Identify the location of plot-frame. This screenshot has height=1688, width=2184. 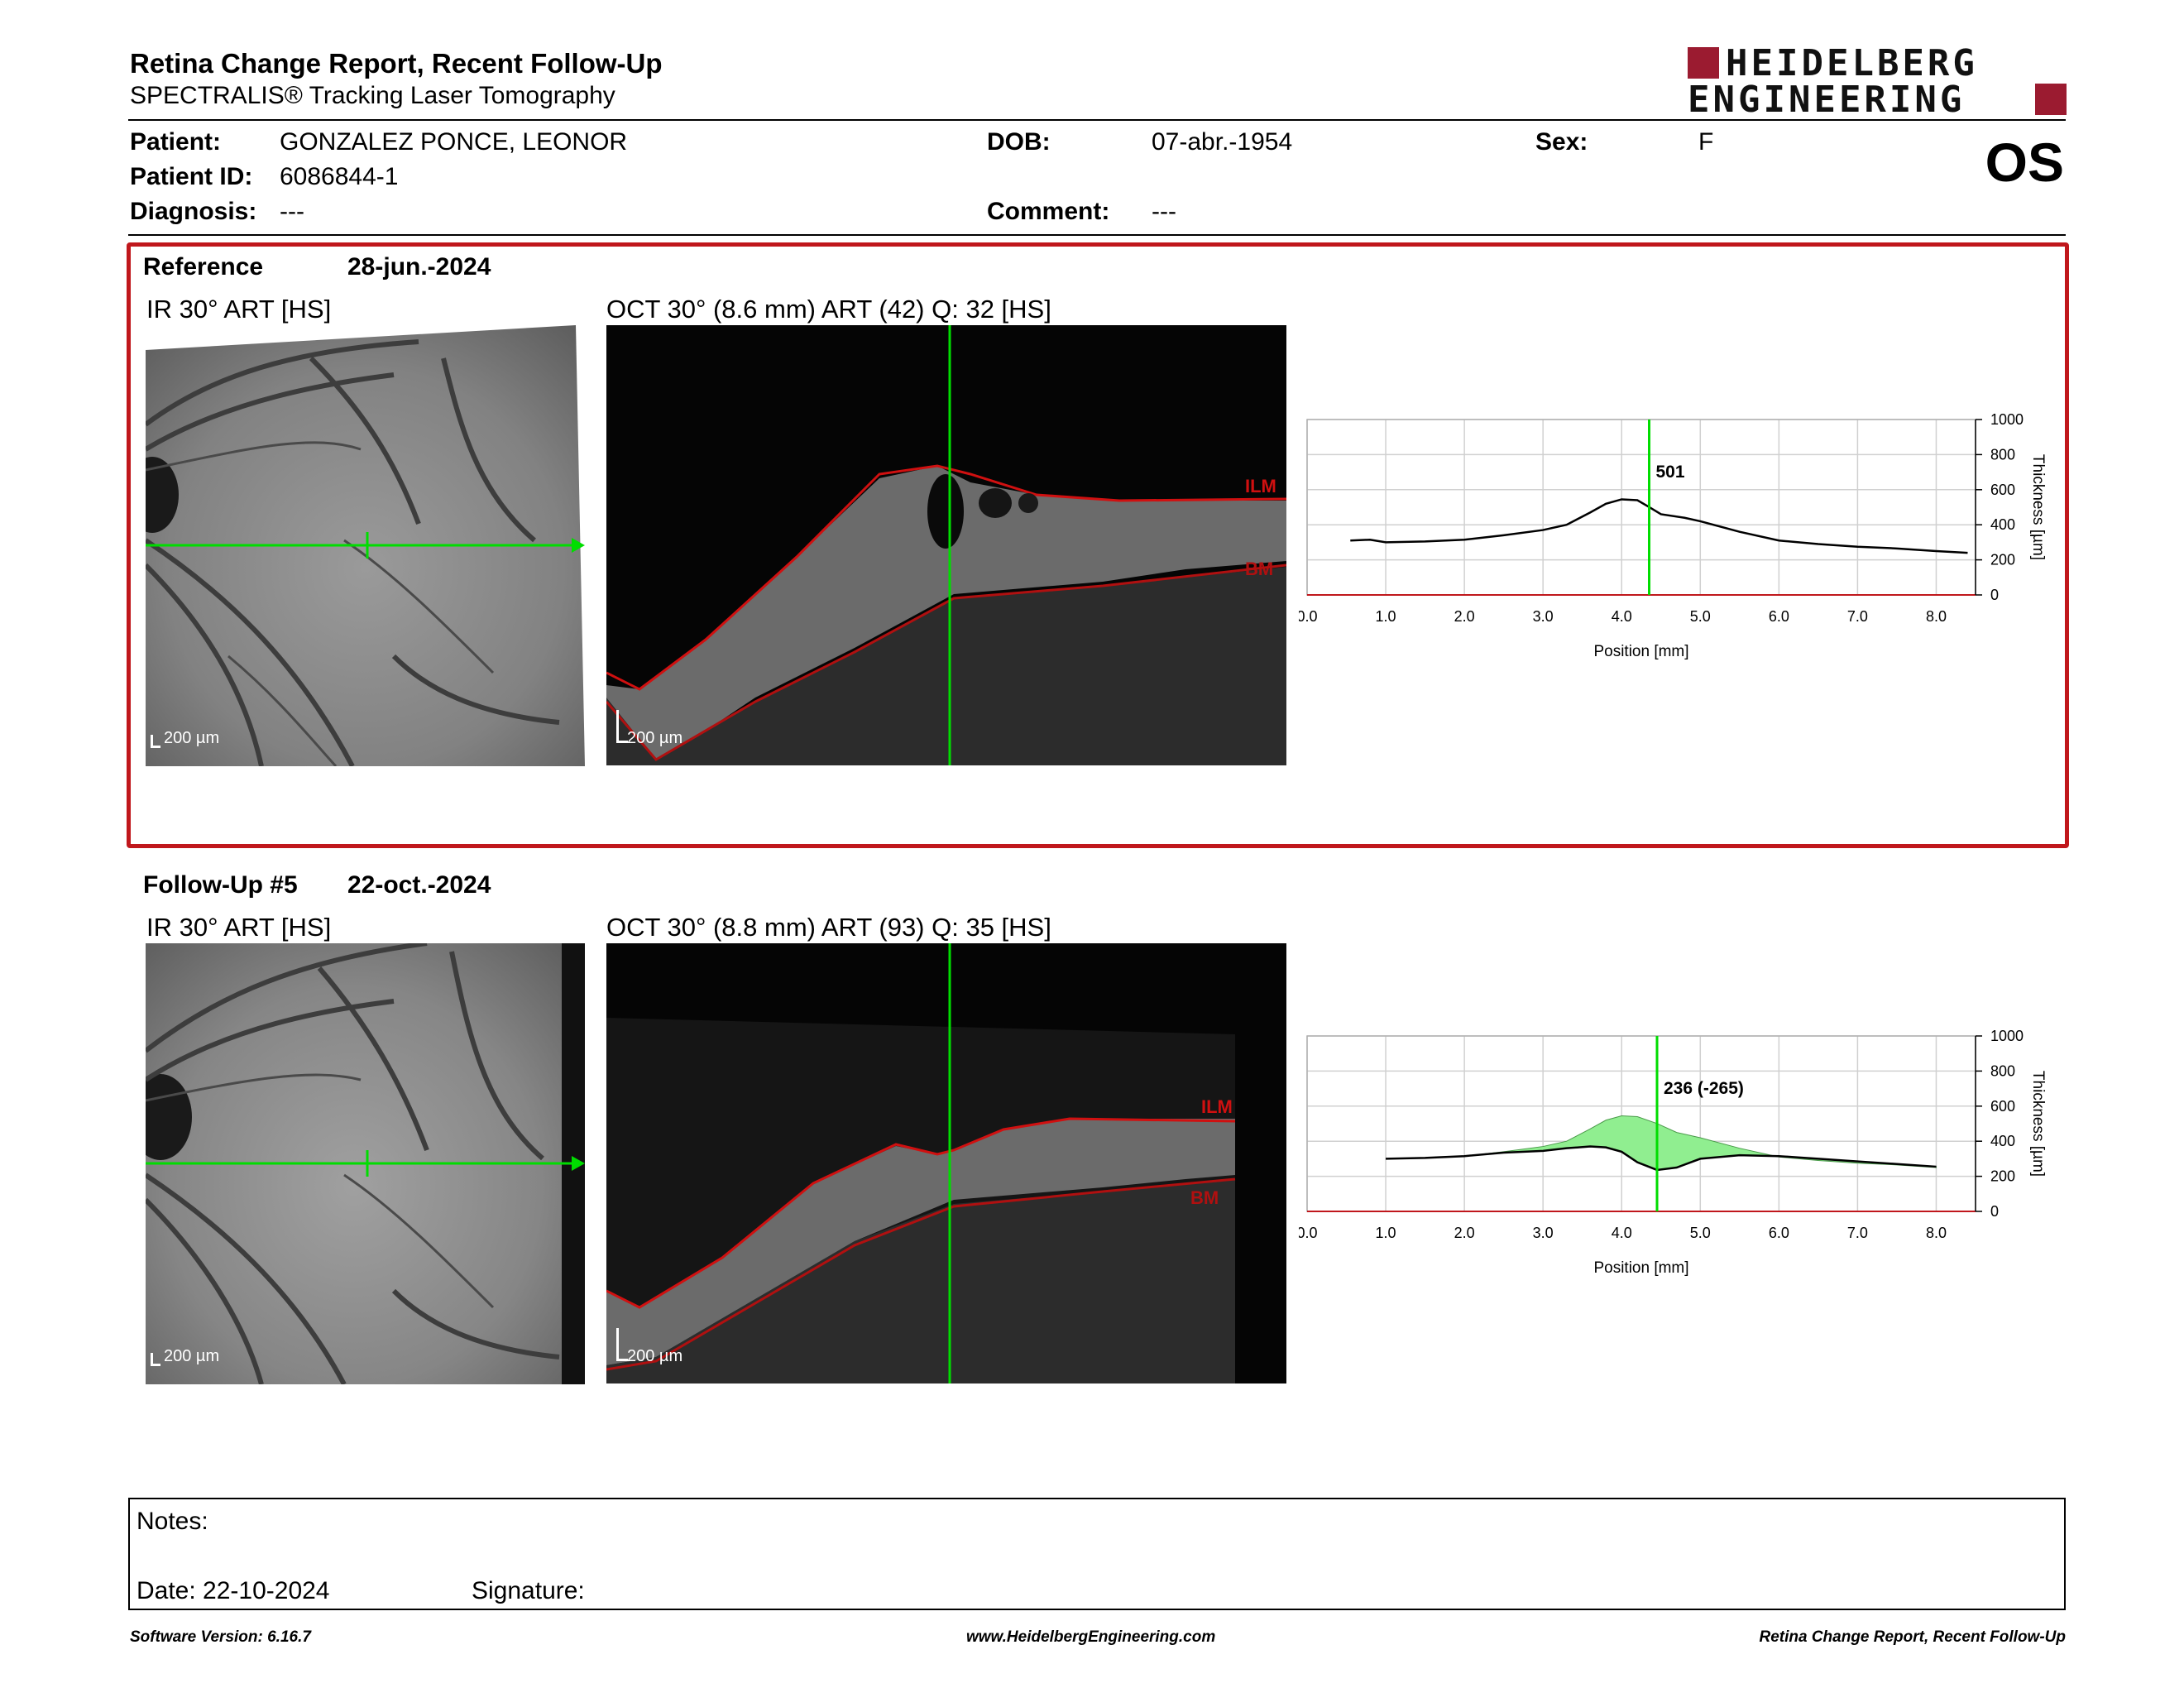
(1641, 507).